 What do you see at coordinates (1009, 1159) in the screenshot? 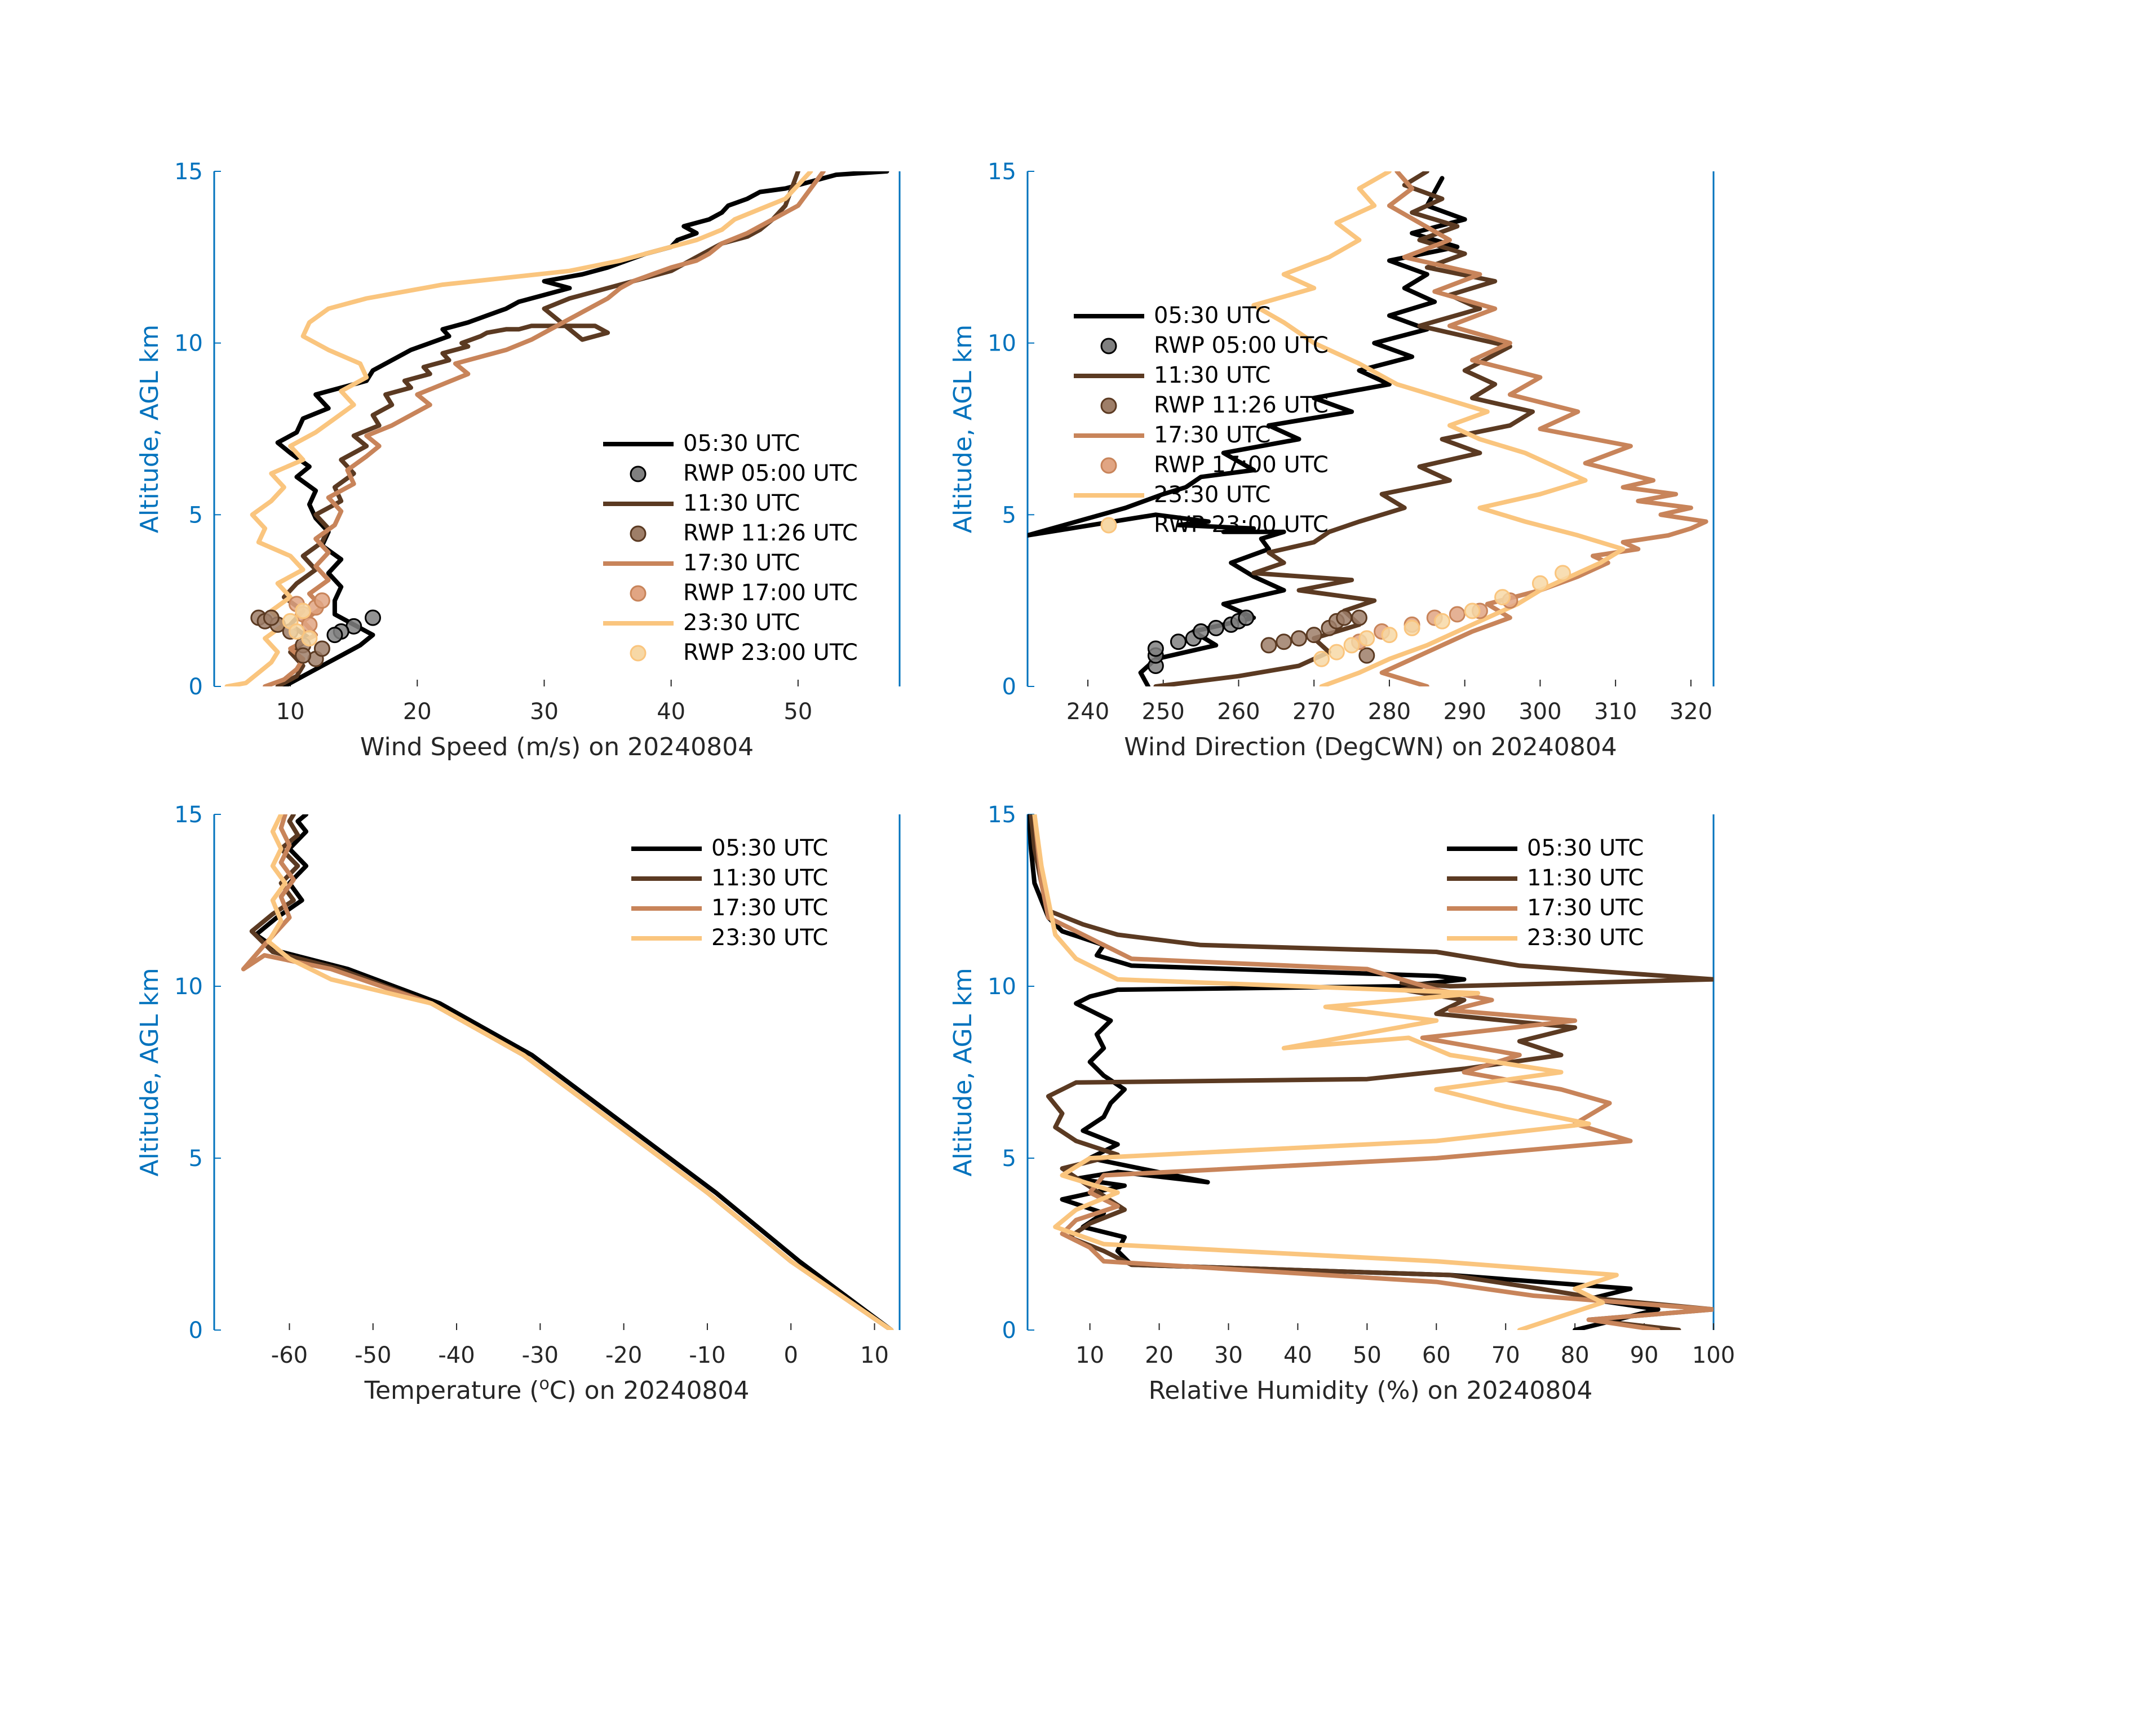
I see `relative-humidity-y-tick-label: 5` at bounding box center [1009, 1159].